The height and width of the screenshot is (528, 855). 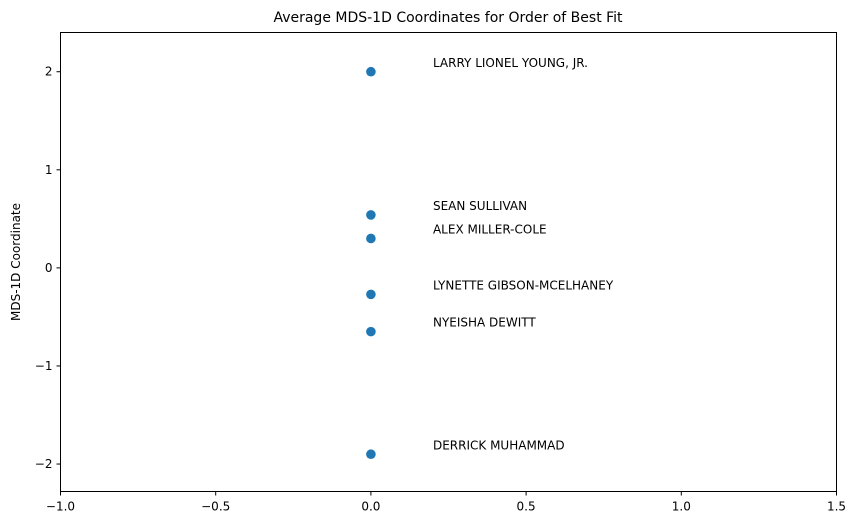 I want to click on point-label: ALEX MILLER-COLE, so click(x=490, y=230).